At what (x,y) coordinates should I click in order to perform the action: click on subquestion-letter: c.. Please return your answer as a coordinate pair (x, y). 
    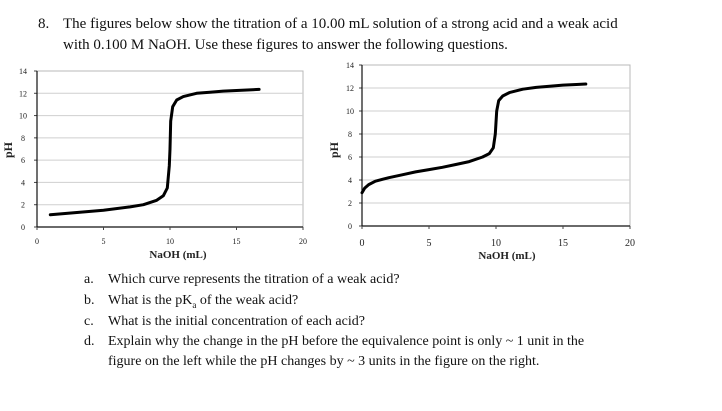
    Looking at the image, I should click on (89, 321).